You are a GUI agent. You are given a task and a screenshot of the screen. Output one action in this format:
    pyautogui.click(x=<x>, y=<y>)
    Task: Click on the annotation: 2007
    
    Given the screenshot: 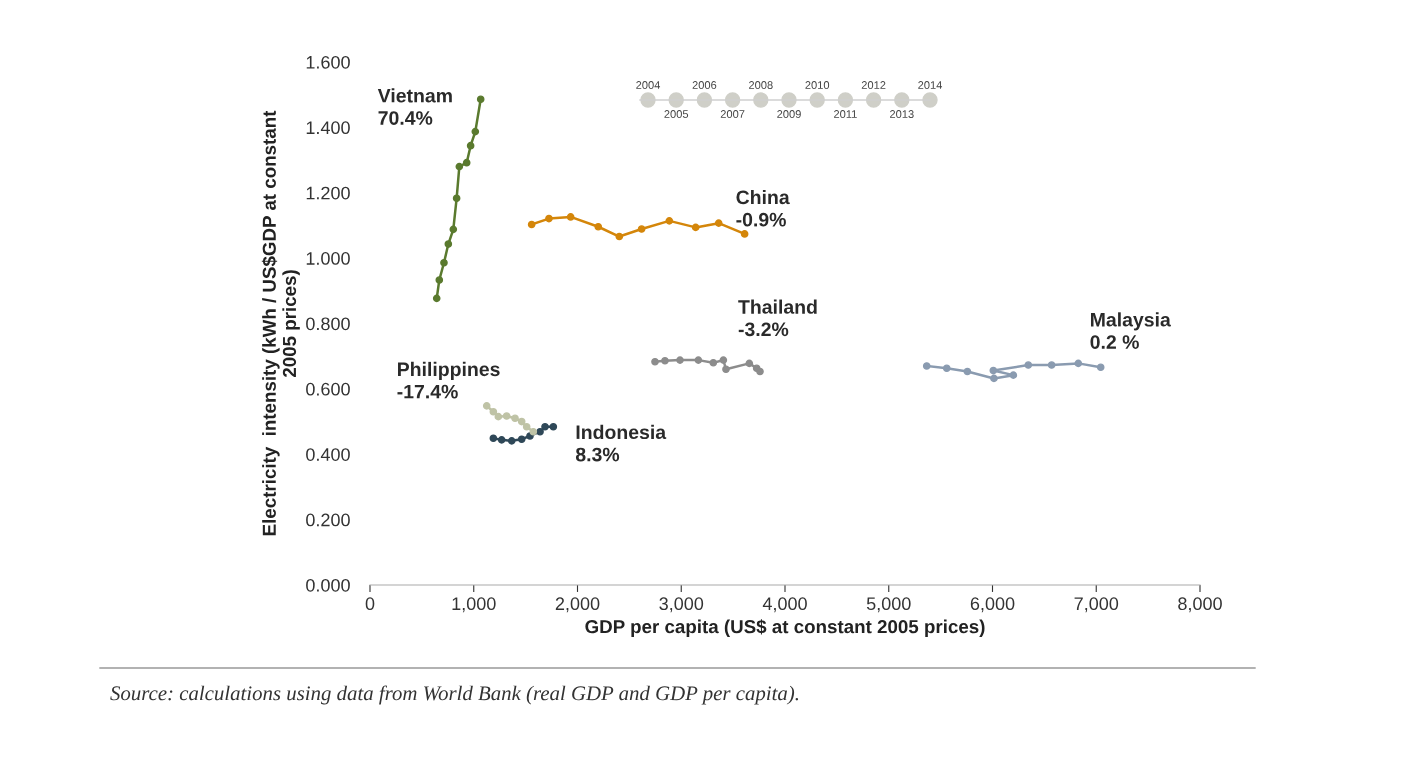 What is the action you would take?
    pyautogui.click(x=732, y=114)
    